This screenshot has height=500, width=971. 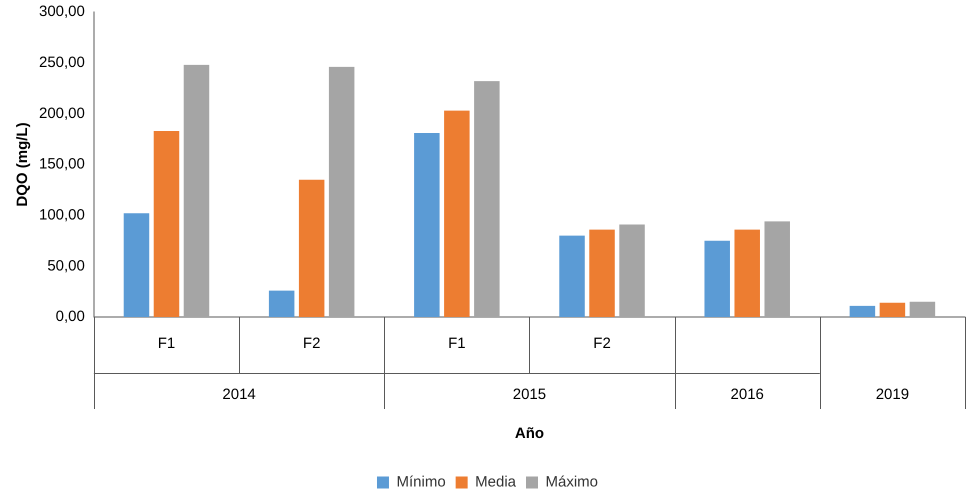 I want to click on y-axis-title: DQO (mg/L), so click(x=23, y=164).